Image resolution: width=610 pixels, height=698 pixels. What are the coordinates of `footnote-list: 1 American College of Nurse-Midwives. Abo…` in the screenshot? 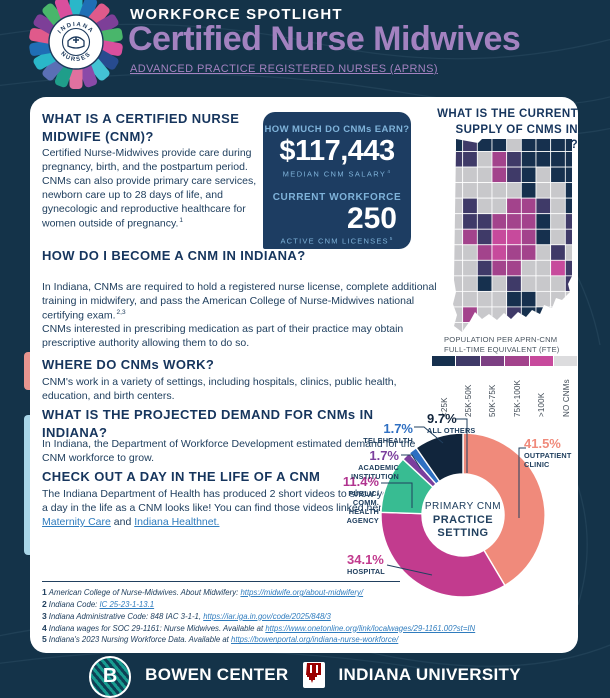 It's located at (304, 616).